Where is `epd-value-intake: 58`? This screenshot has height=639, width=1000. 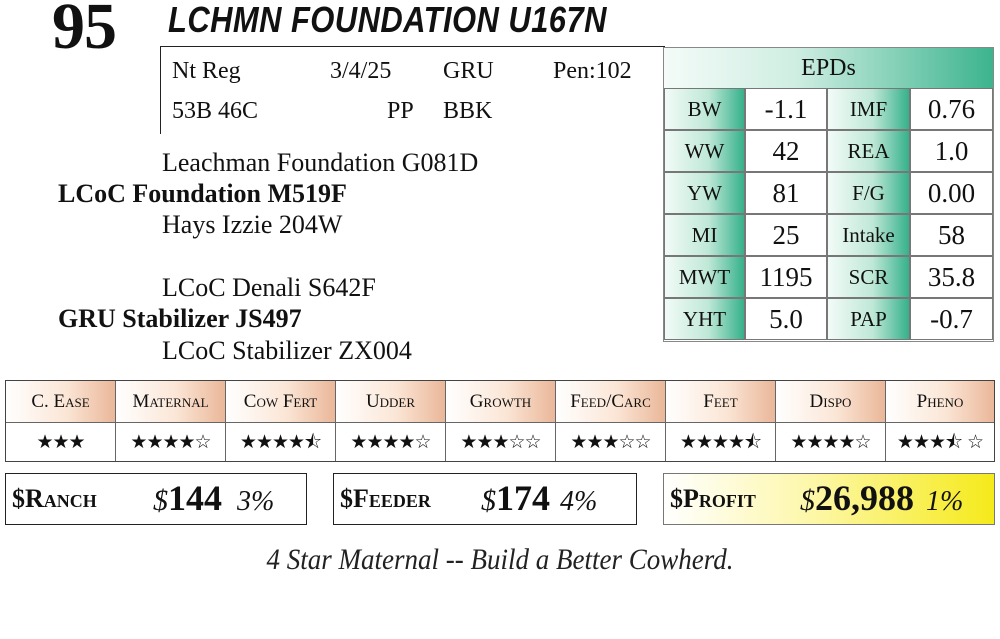 epd-value-intake: 58 is located at coordinates (951, 235).